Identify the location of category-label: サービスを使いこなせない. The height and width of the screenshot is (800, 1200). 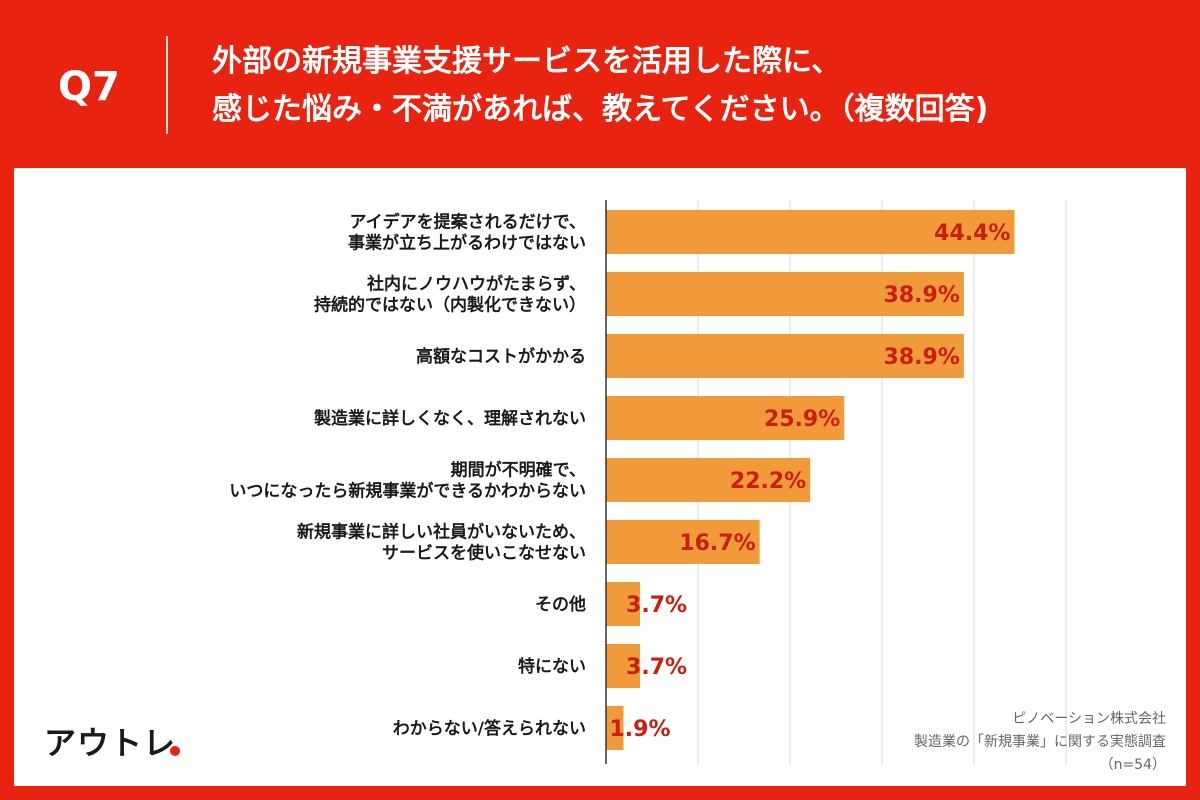
(484, 553).